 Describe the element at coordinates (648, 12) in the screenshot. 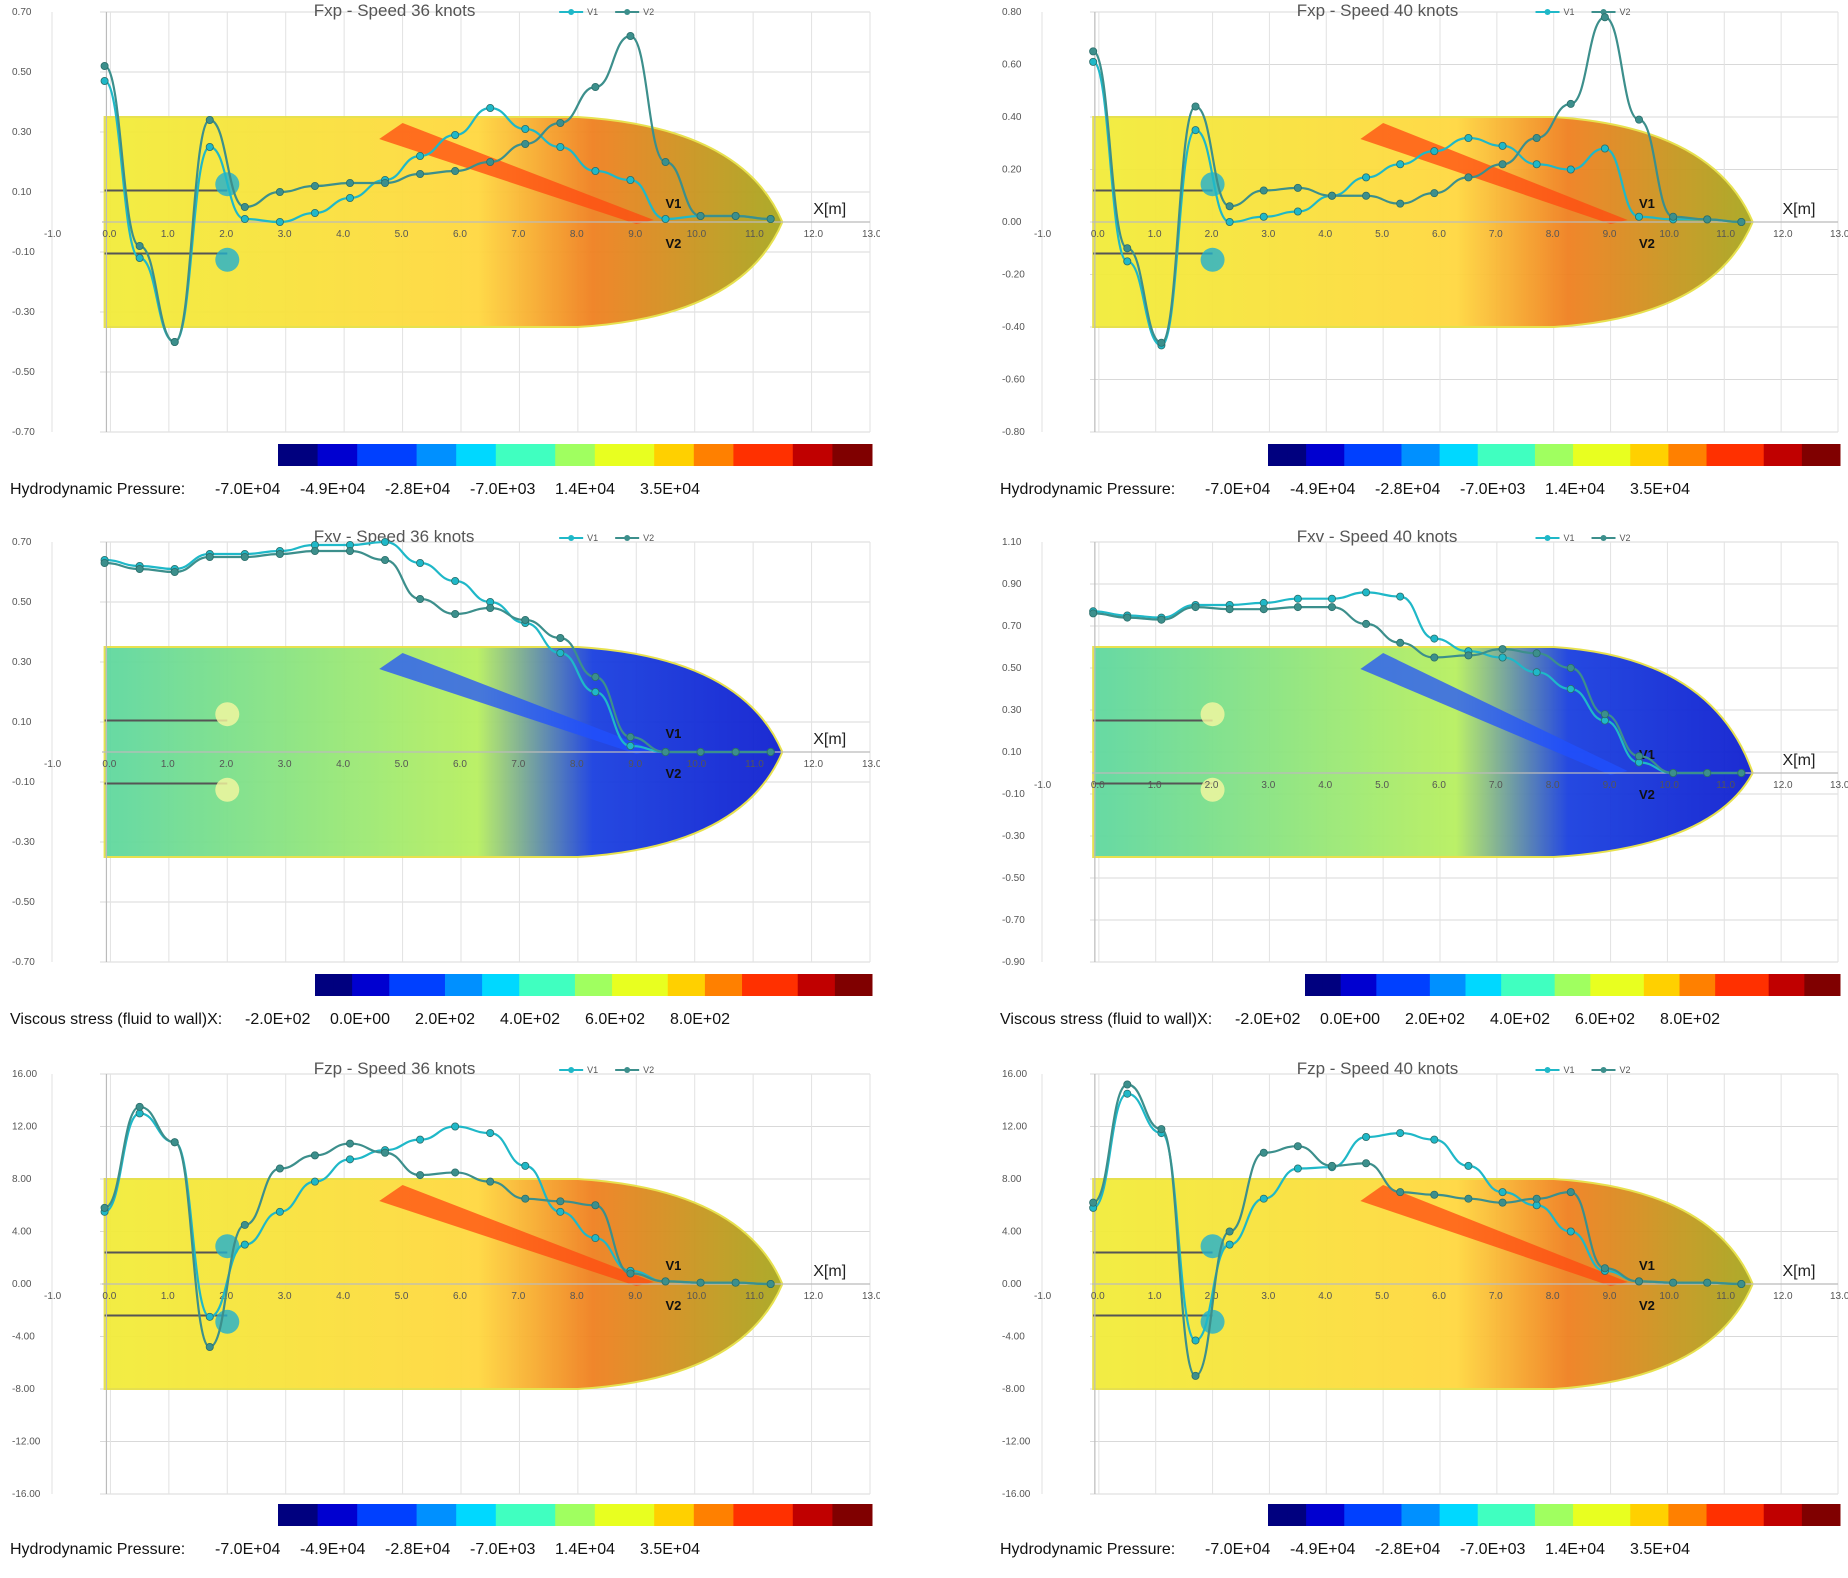

I see `legend-label: V2` at that location.